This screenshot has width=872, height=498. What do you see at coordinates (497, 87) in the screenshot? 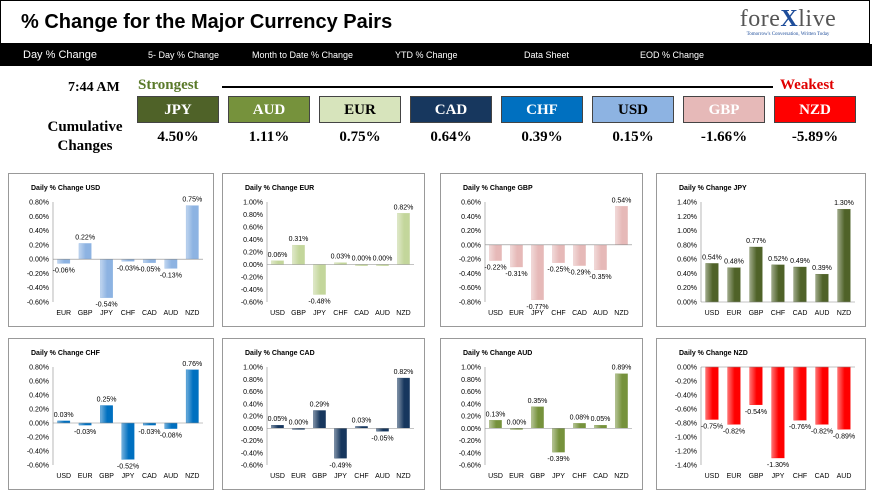
I see `ranking-line` at bounding box center [497, 87].